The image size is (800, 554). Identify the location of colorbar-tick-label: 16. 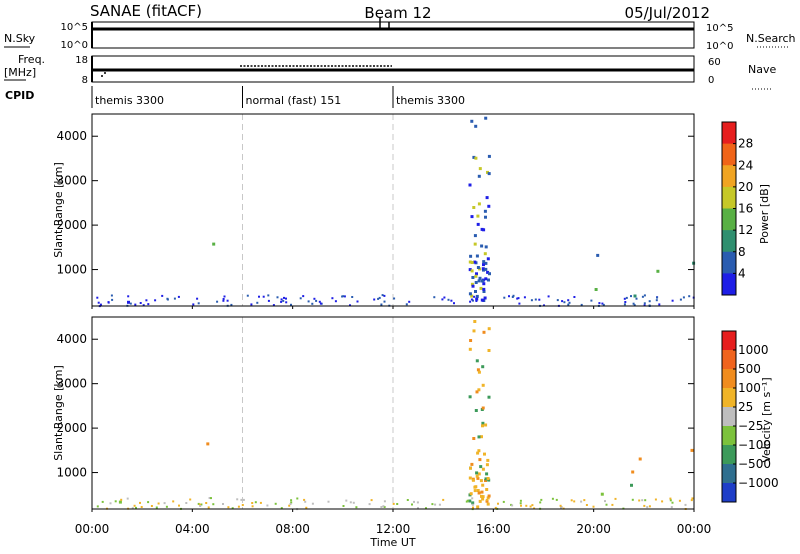
(745, 209).